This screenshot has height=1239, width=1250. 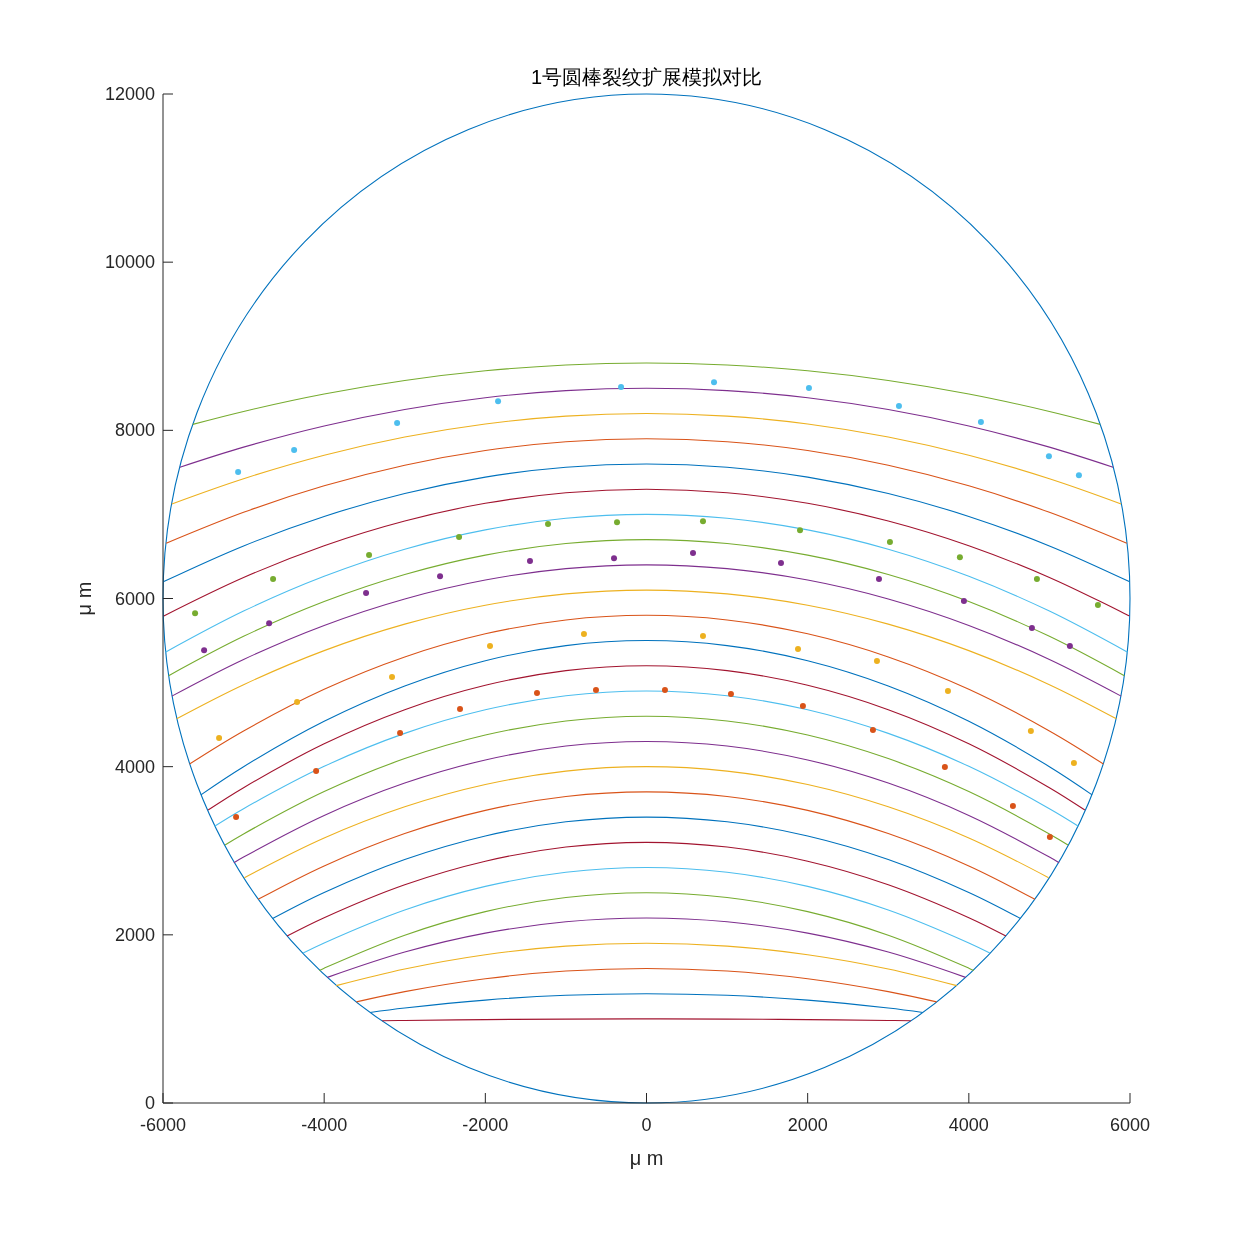 I want to click on x-axis-title: μ m, so click(x=646, y=1158).